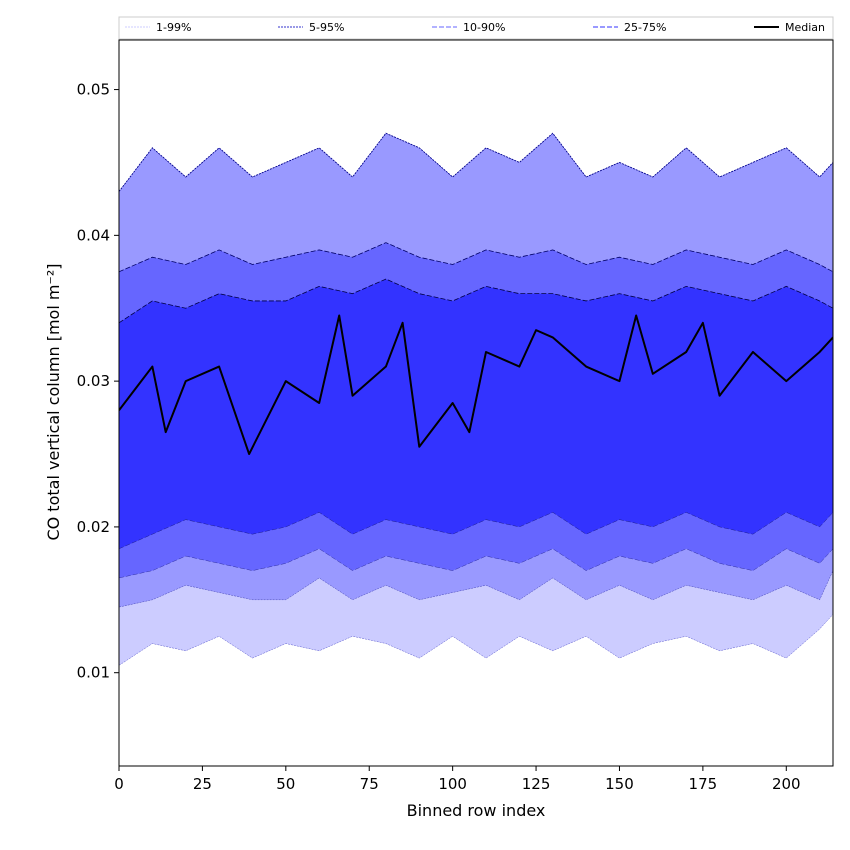 This screenshot has width=850, height=850. Describe the element at coordinates (476, 257) in the screenshot. I see `band-3-upper-line` at that location.